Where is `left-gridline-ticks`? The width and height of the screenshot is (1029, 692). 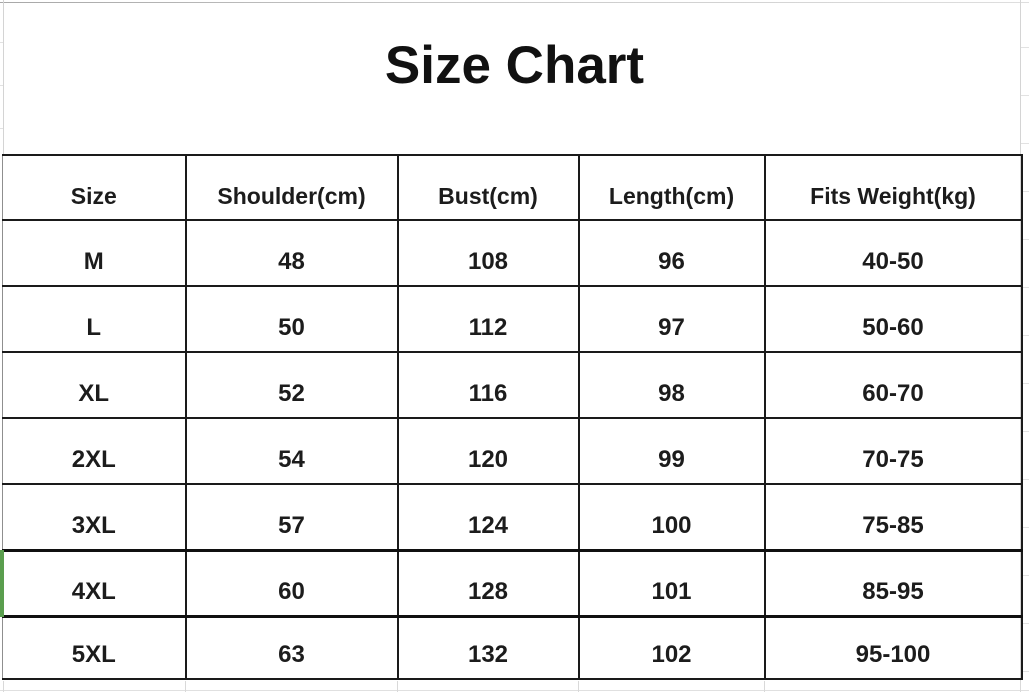
left-gridline-ticks is located at coordinates (1, 77).